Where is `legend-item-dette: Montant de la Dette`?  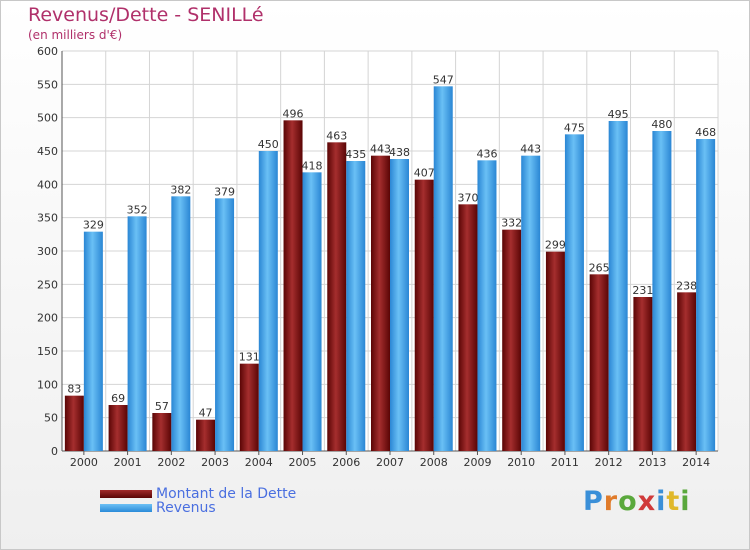
legend-item-dette: Montant de la Dette is located at coordinates (198, 494).